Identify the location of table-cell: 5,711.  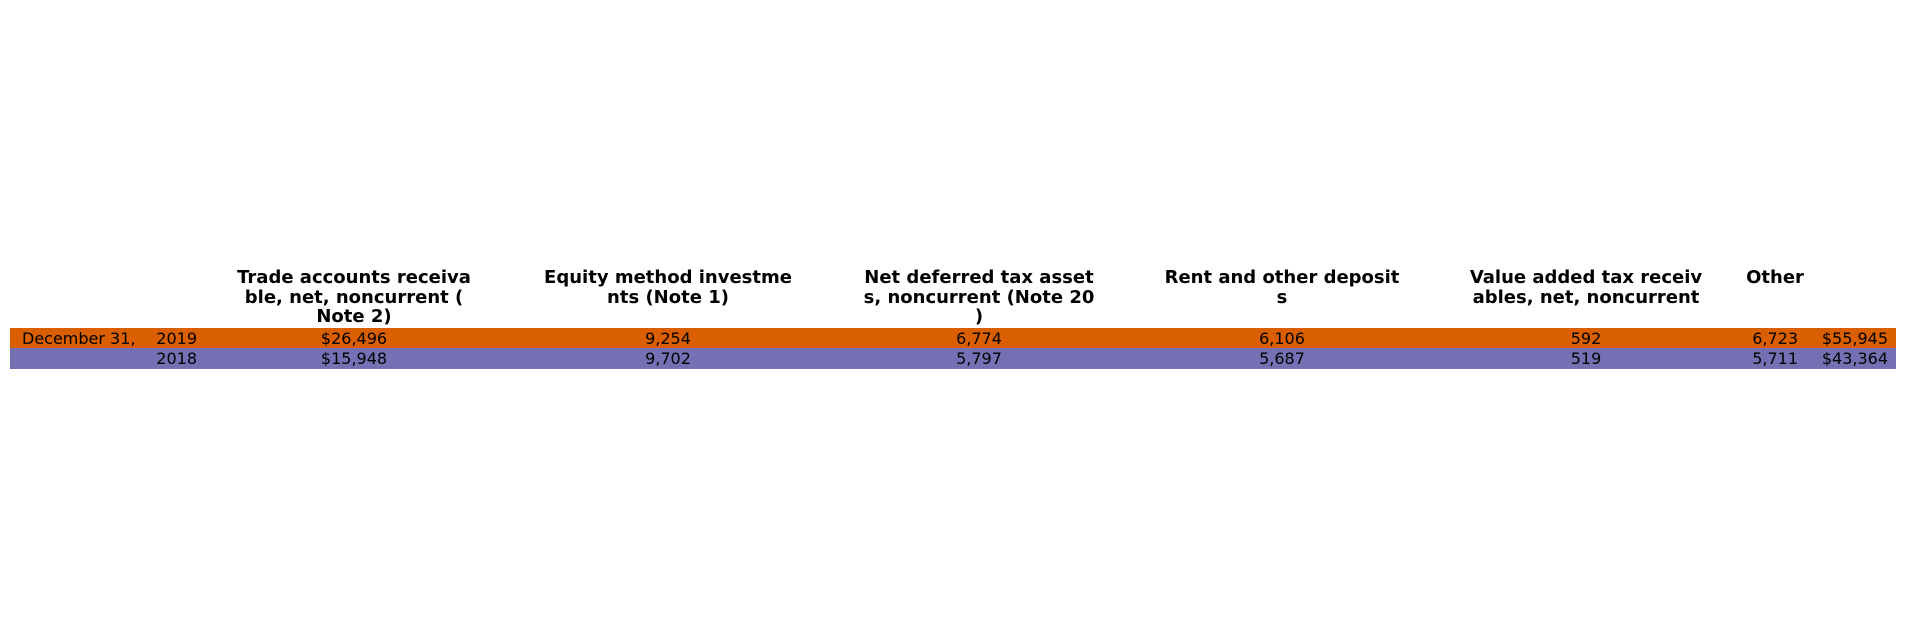
(1775, 358).